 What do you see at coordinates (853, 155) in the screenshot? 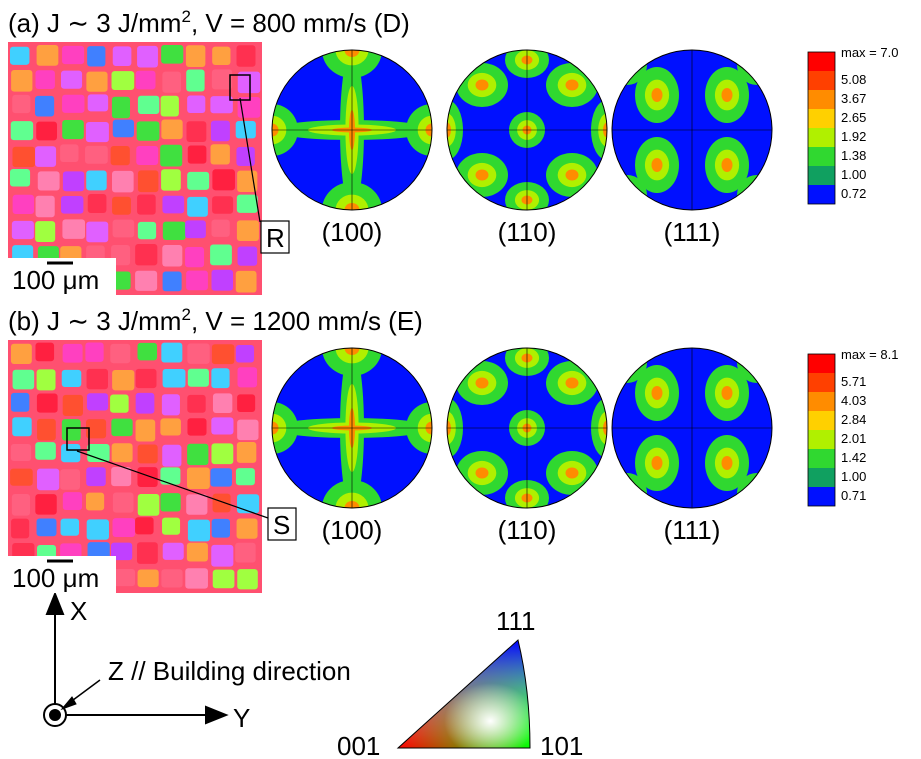
I see `legend-label: 1.38` at bounding box center [853, 155].